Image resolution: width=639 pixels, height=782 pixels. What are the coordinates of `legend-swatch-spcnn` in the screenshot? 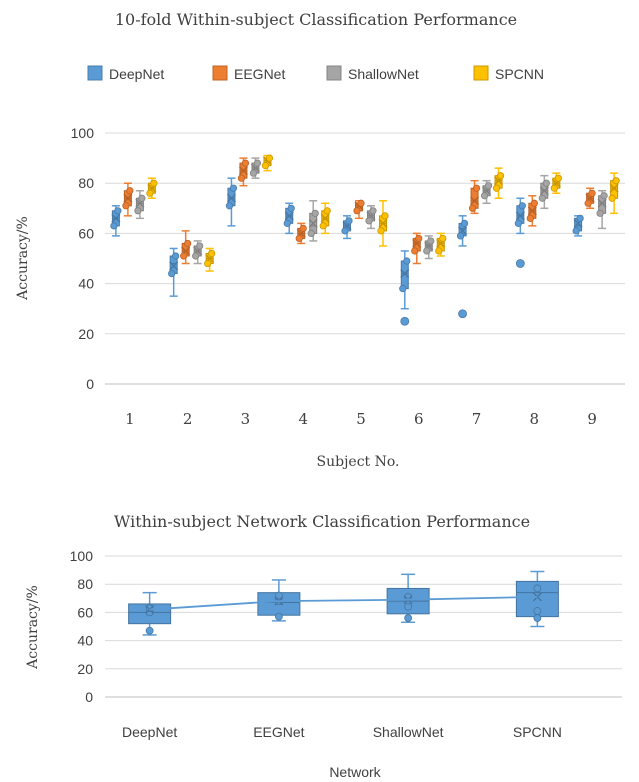 It's located at (481, 73).